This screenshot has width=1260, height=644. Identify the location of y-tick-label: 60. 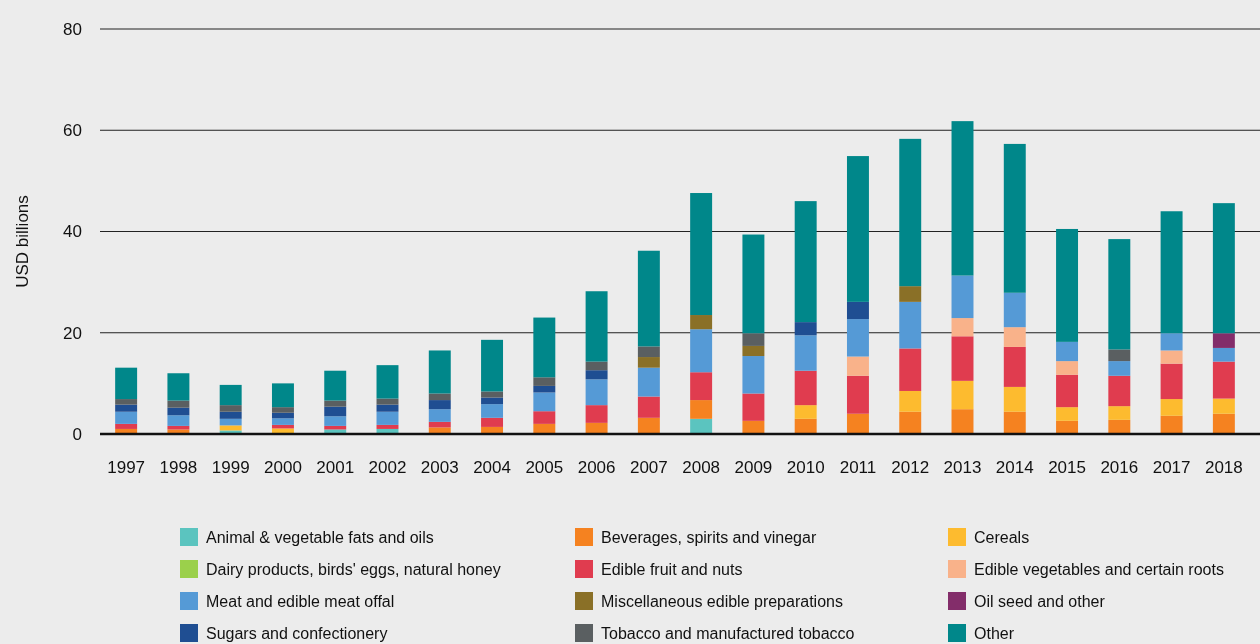
(72, 131).